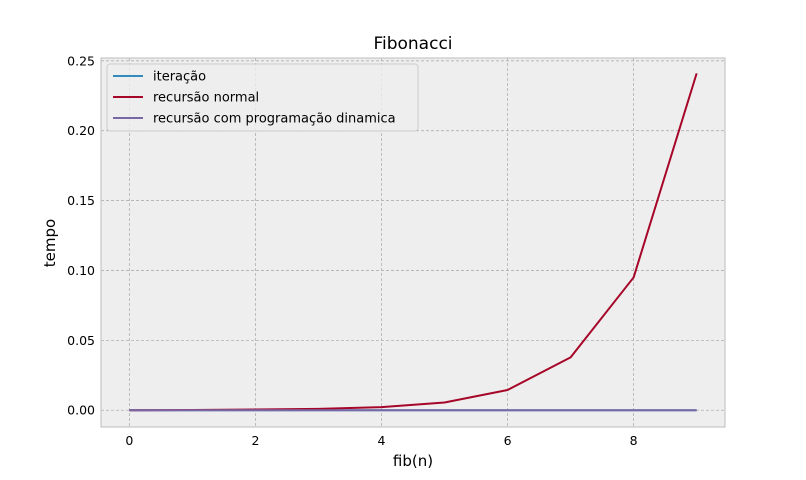 Image resolution: width=806 pixels, height=480 pixels. What do you see at coordinates (81, 235) in the screenshot?
I see `y-axis-ticks: 0.00 0.05 0.10 0.15 0.20 0.25` at bounding box center [81, 235].